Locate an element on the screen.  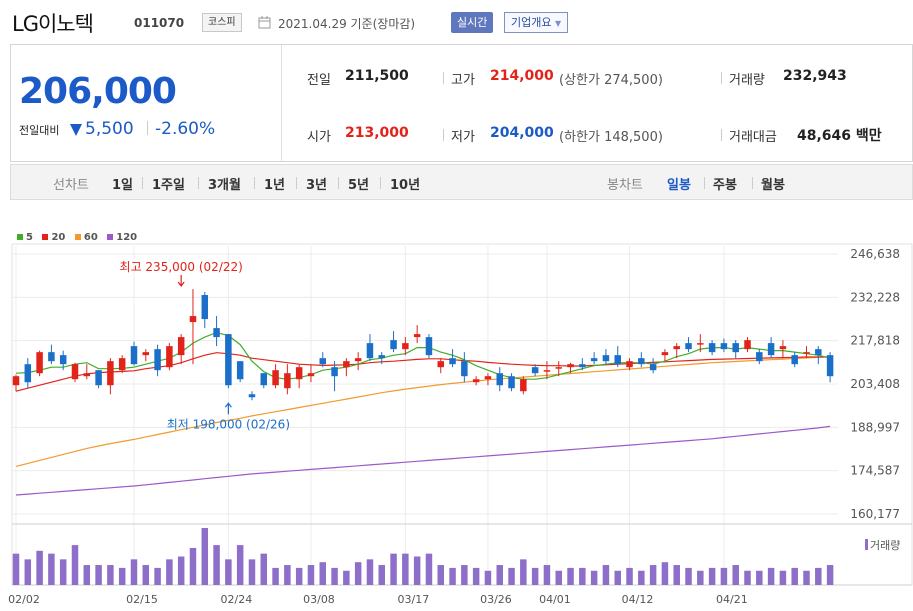
chevron-down-icon: ▼ is located at coordinates (558, 23).